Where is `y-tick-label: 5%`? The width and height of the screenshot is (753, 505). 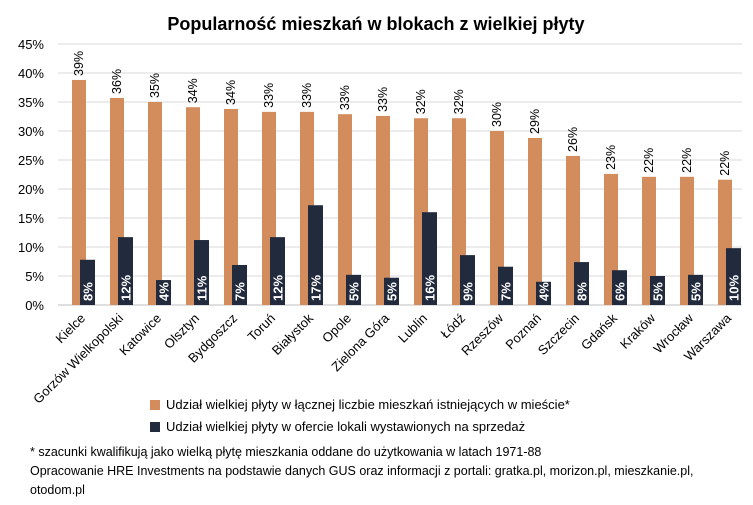
y-tick-label: 5% is located at coordinates (34, 276).